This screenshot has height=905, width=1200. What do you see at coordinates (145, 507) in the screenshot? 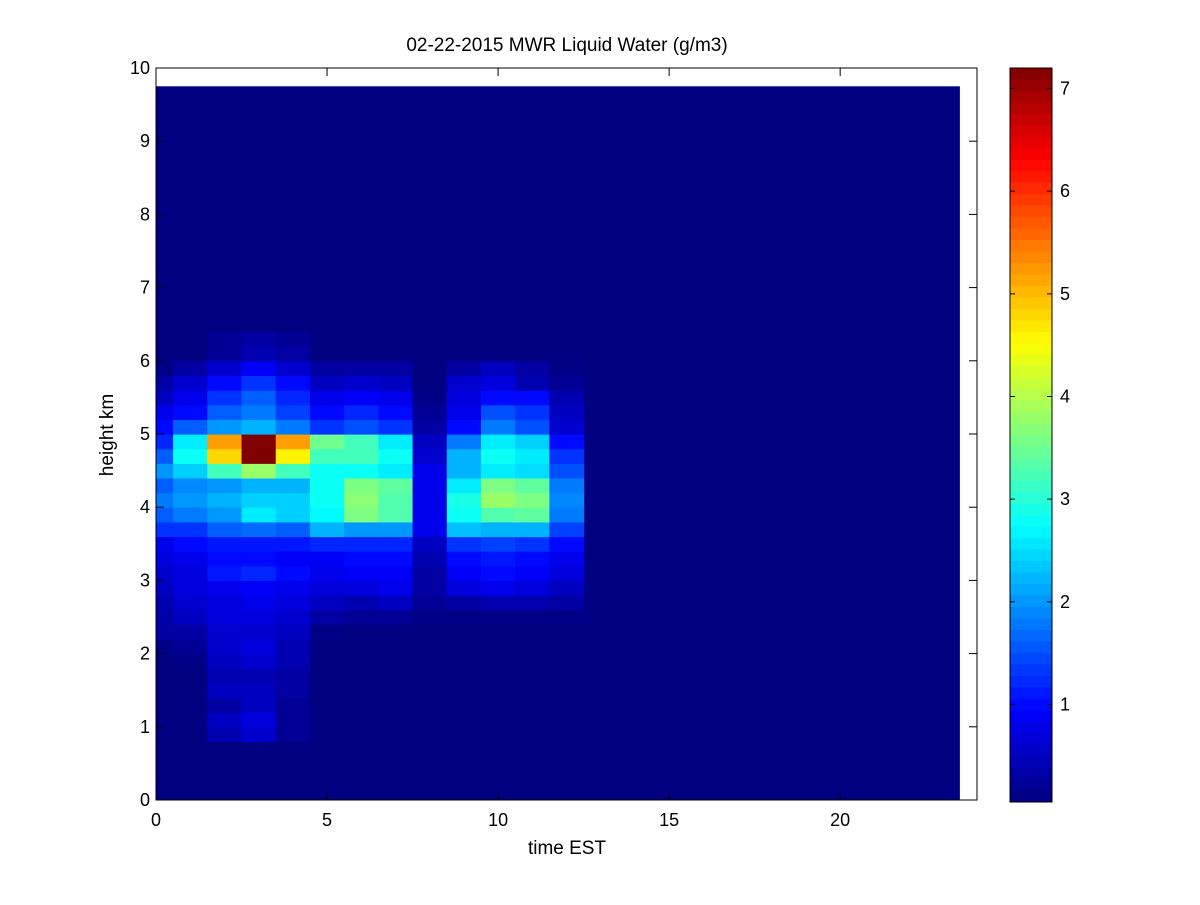
I see `y-tick-label: 4` at bounding box center [145, 507].